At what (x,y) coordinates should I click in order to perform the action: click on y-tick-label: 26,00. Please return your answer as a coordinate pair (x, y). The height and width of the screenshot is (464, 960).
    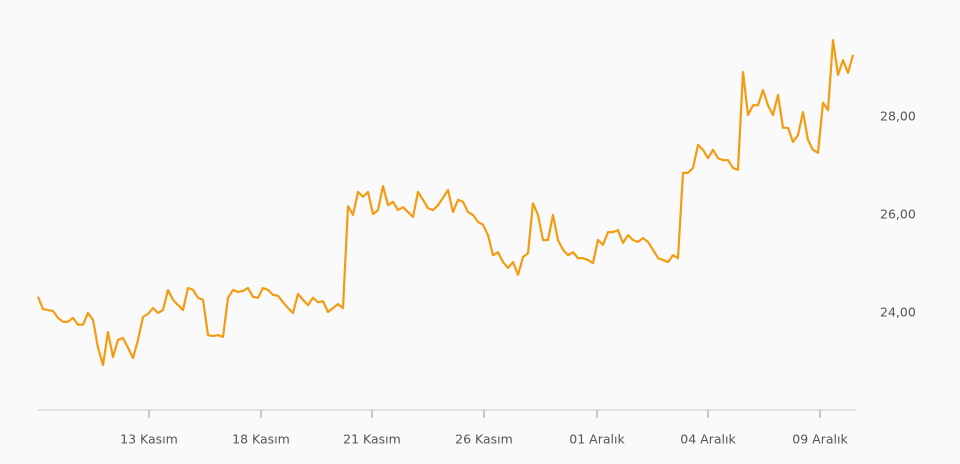
    Looking at the image, I should click on (898, 214).